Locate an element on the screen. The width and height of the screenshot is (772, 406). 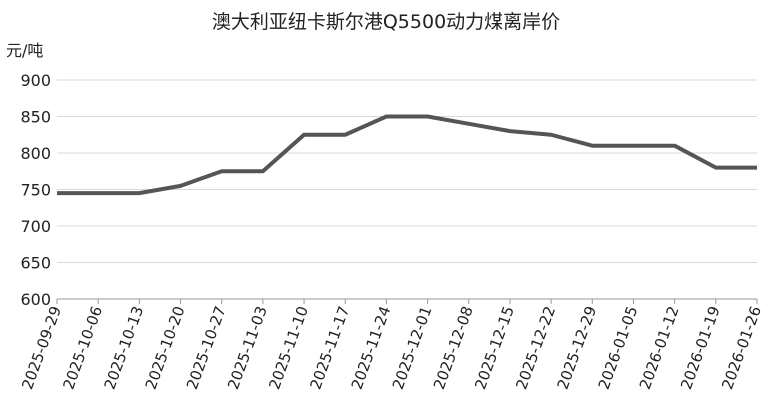
y-tick-label: 650 is located at coordinates (35, 263).